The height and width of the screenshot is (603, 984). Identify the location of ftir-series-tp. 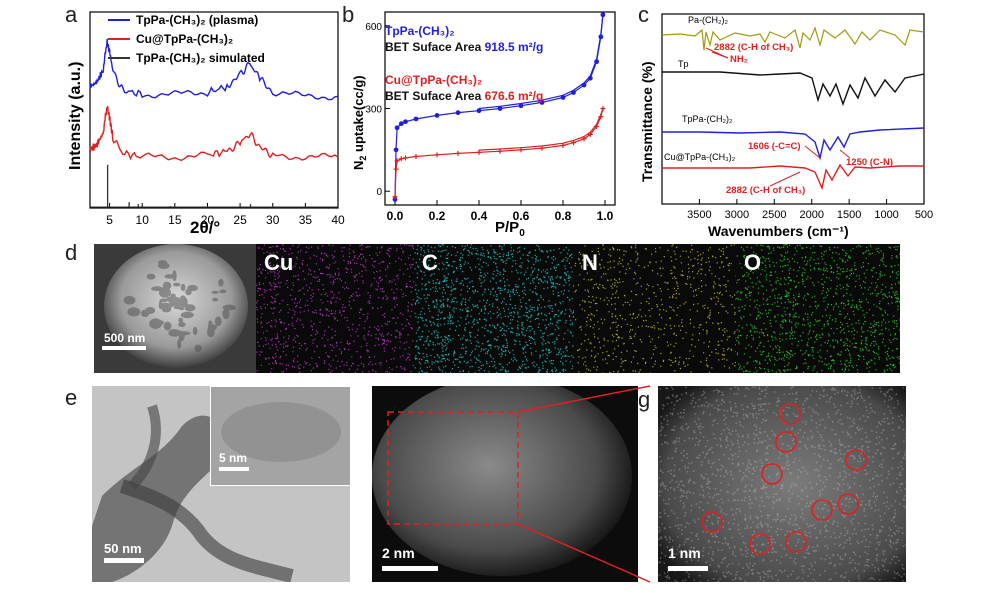
(793, 89).